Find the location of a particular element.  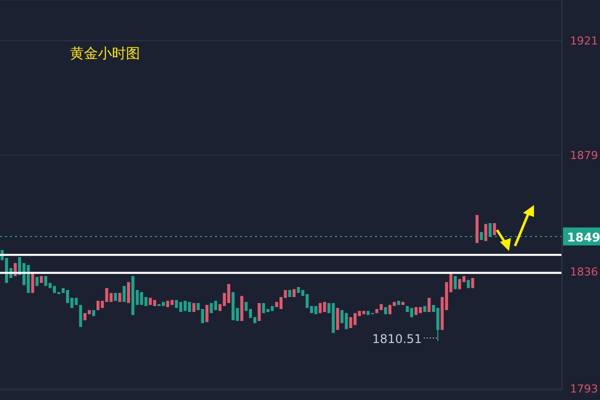

y-tick-label: 1879 is located at coordinates (584, 155).